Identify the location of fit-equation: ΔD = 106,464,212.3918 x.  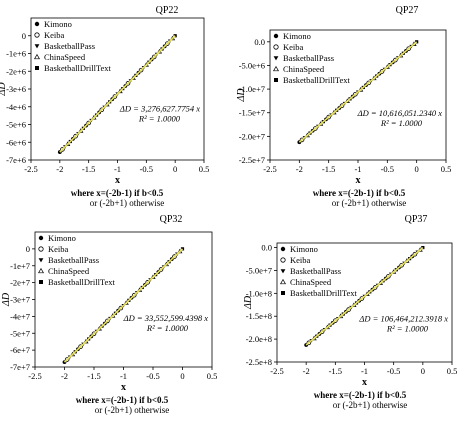
(403, 319).